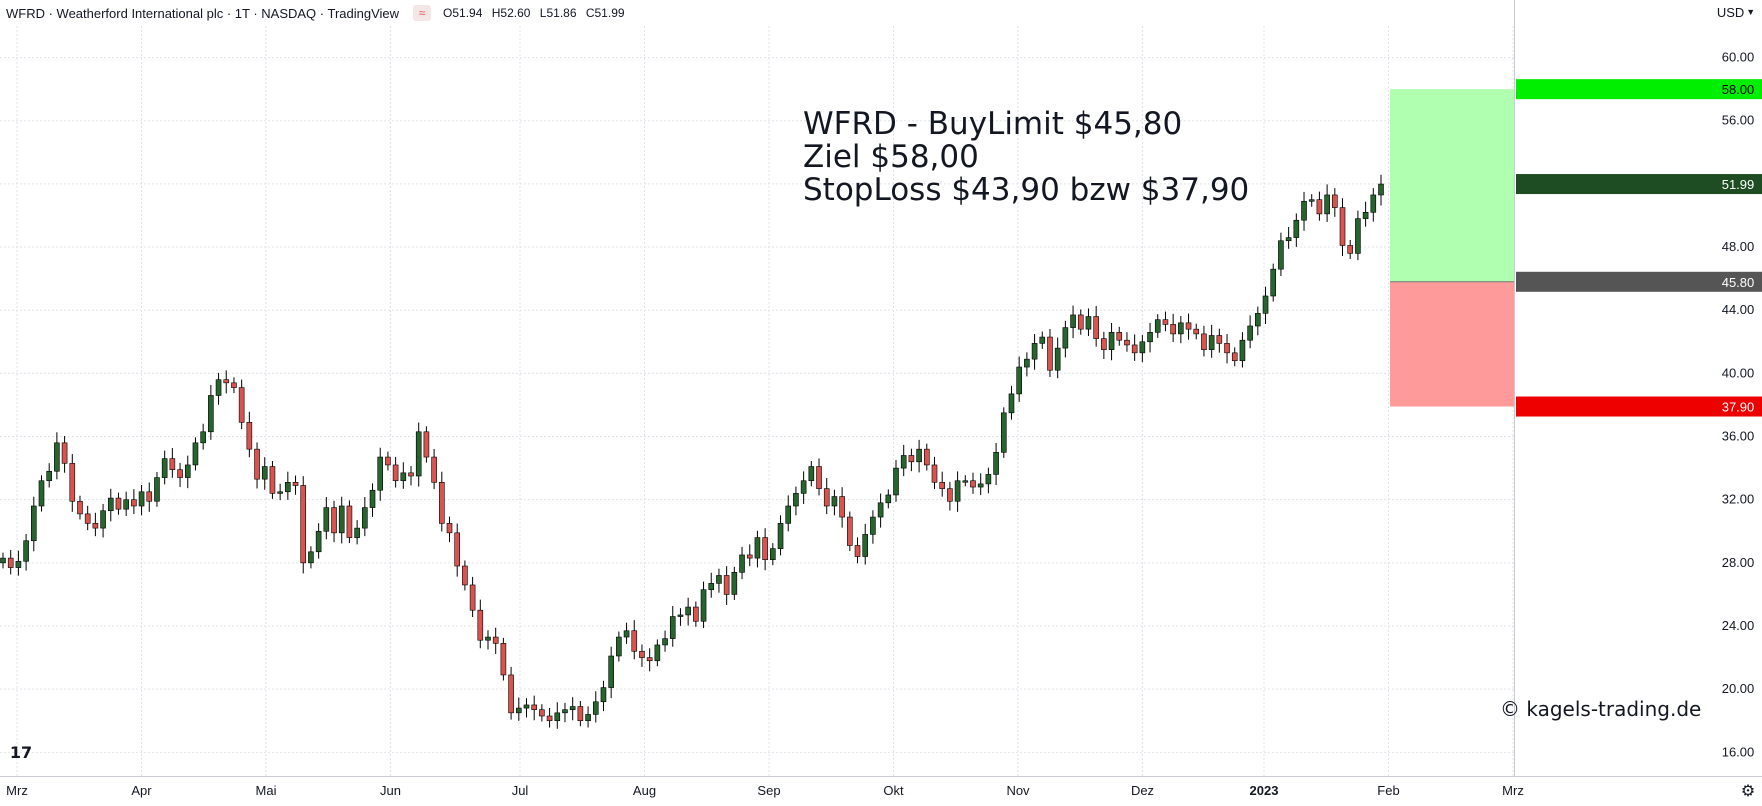 This screenshot has height=806, width=1762. I want to click on indicator-icon: ≈, so click(422, 13).